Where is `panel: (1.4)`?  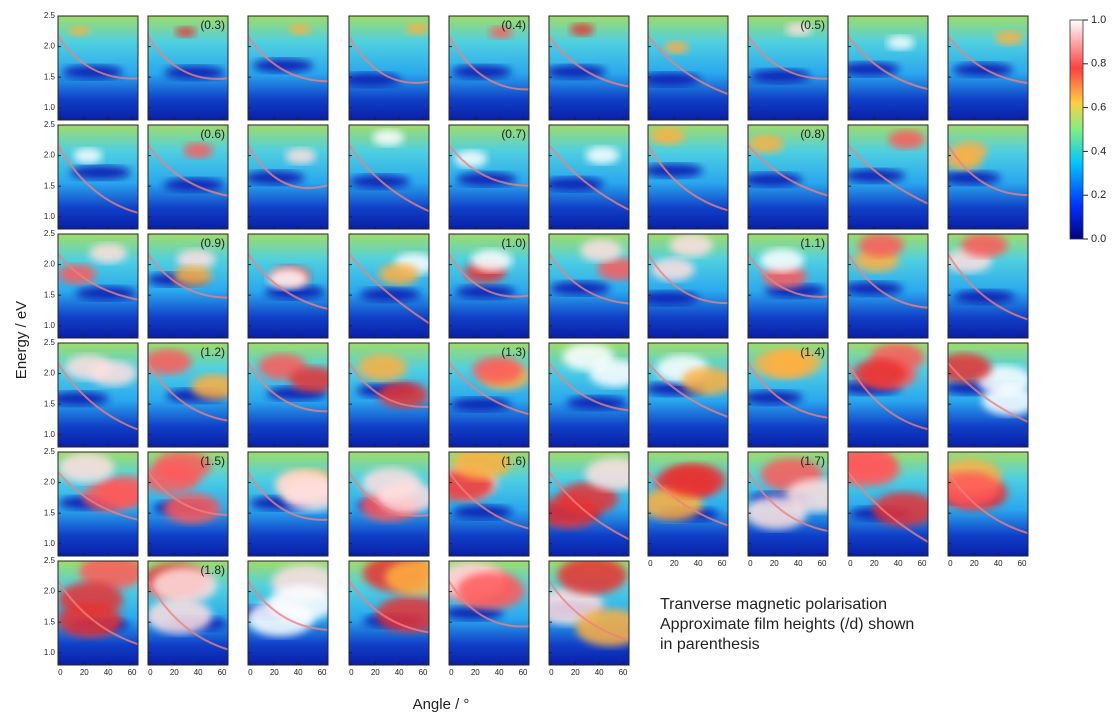 panel: (1.4) is located at coordinates (788, 395).